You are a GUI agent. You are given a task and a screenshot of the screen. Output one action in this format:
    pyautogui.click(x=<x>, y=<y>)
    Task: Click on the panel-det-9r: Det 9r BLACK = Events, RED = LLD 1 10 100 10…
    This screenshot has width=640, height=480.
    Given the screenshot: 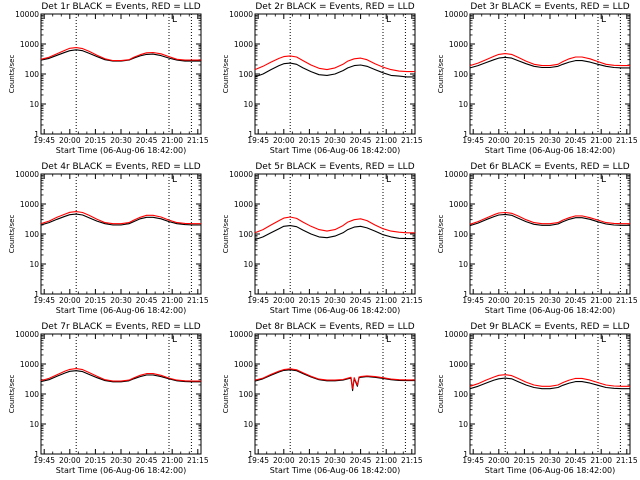 What is the action you would take?
    pyautogui.click(x=537, y=398)
    